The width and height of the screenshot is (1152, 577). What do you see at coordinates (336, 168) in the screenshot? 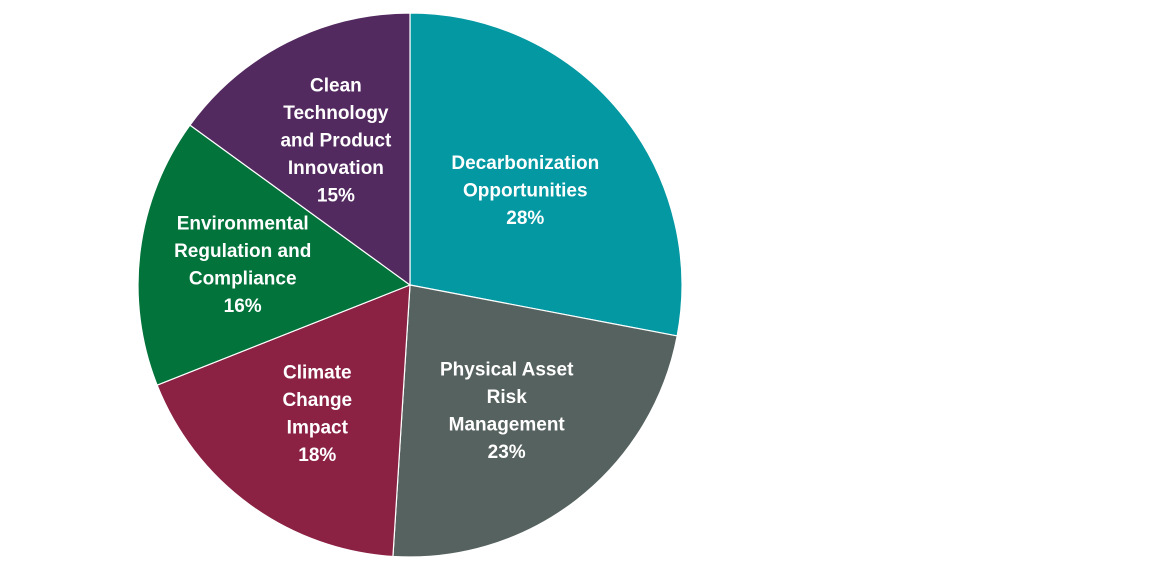
I see `slice-name-line: Innovation` at bounding box center [336, 168].